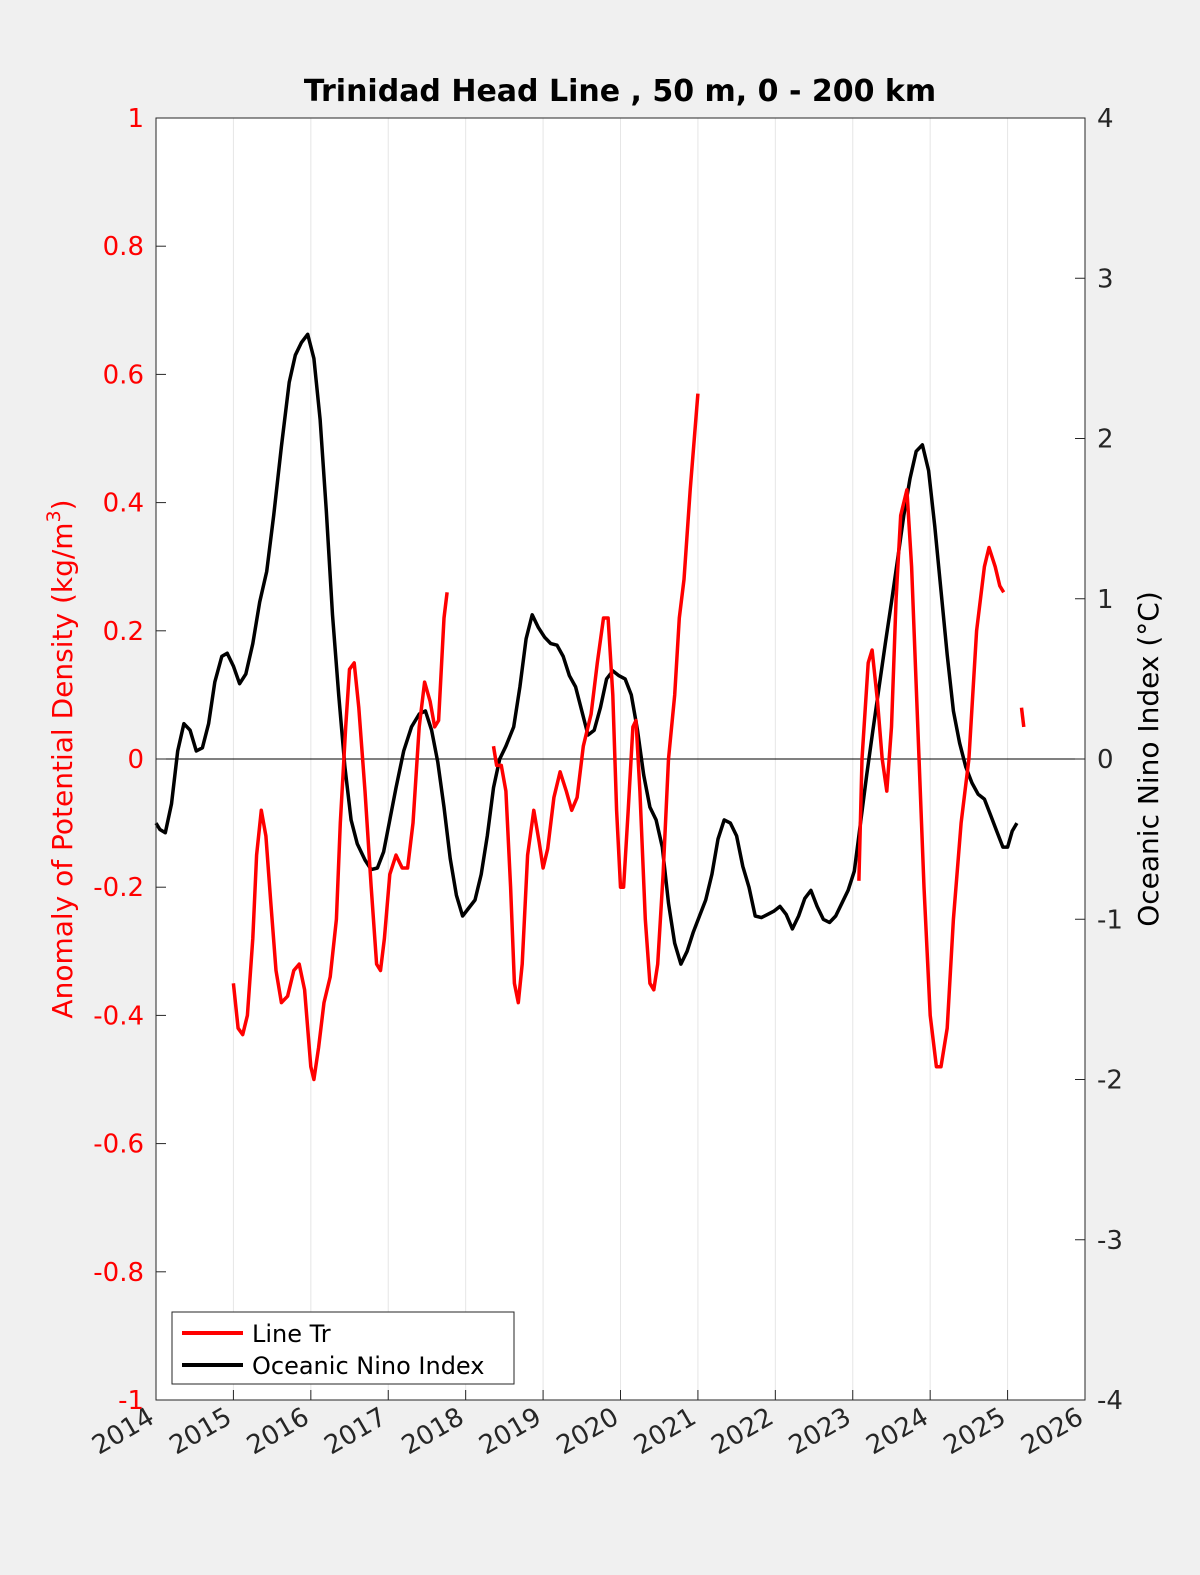  I want to click on x-tick-label-2016: 2016, so click(278, 1431).